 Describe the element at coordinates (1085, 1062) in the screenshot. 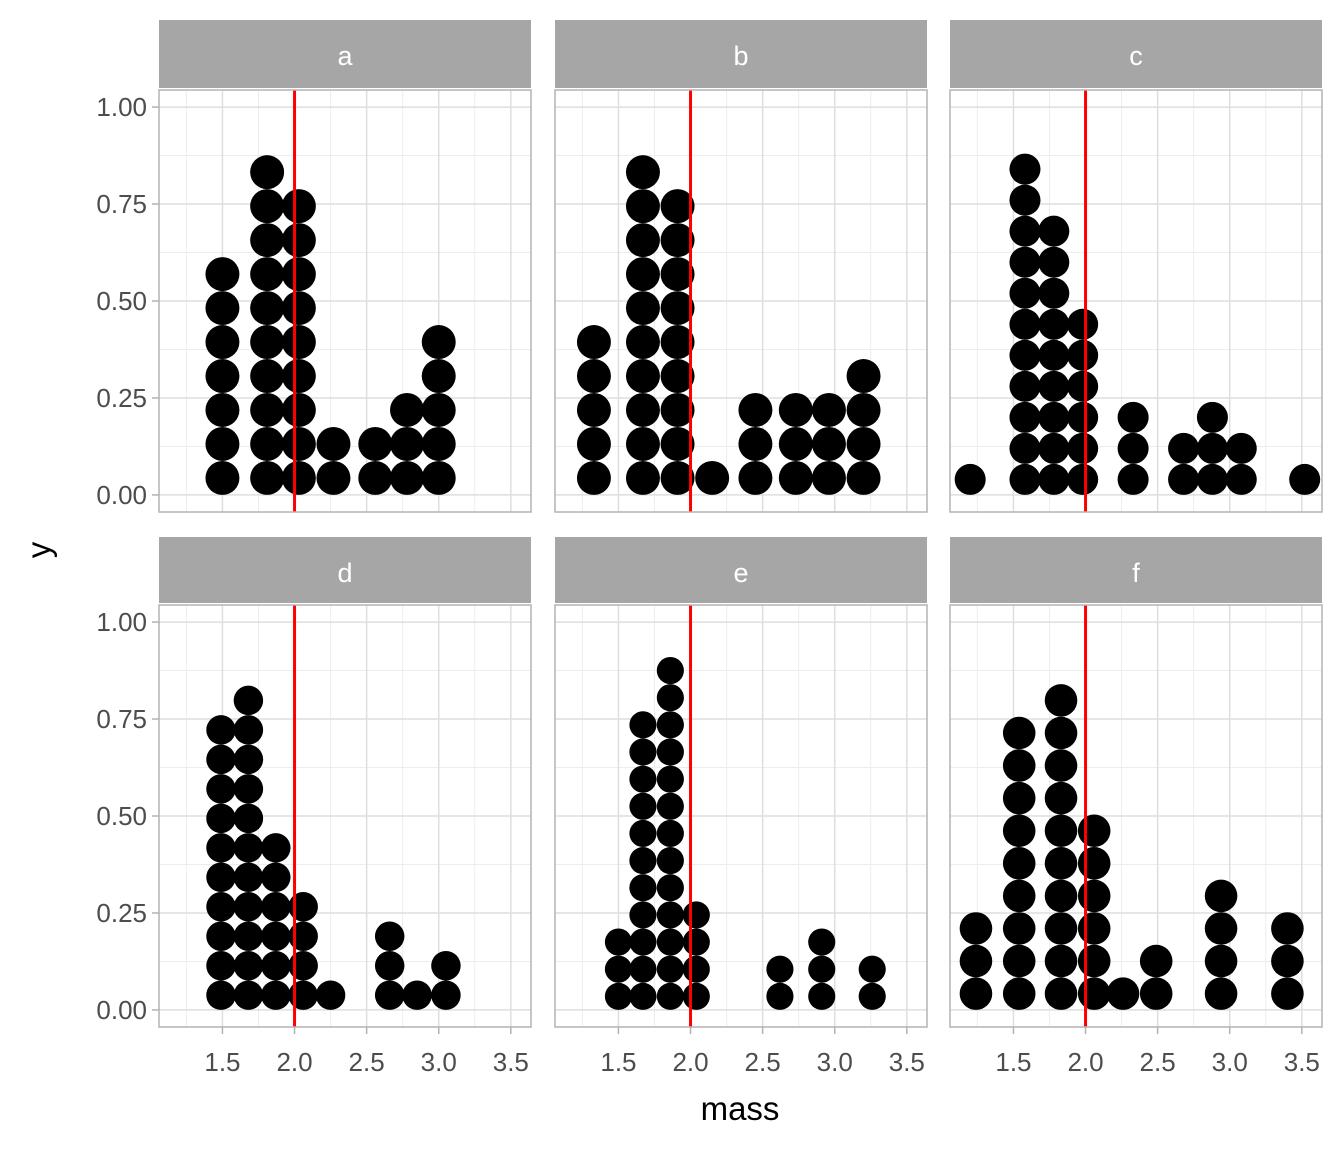

I see `x-tick-label: 2.0` at that location.